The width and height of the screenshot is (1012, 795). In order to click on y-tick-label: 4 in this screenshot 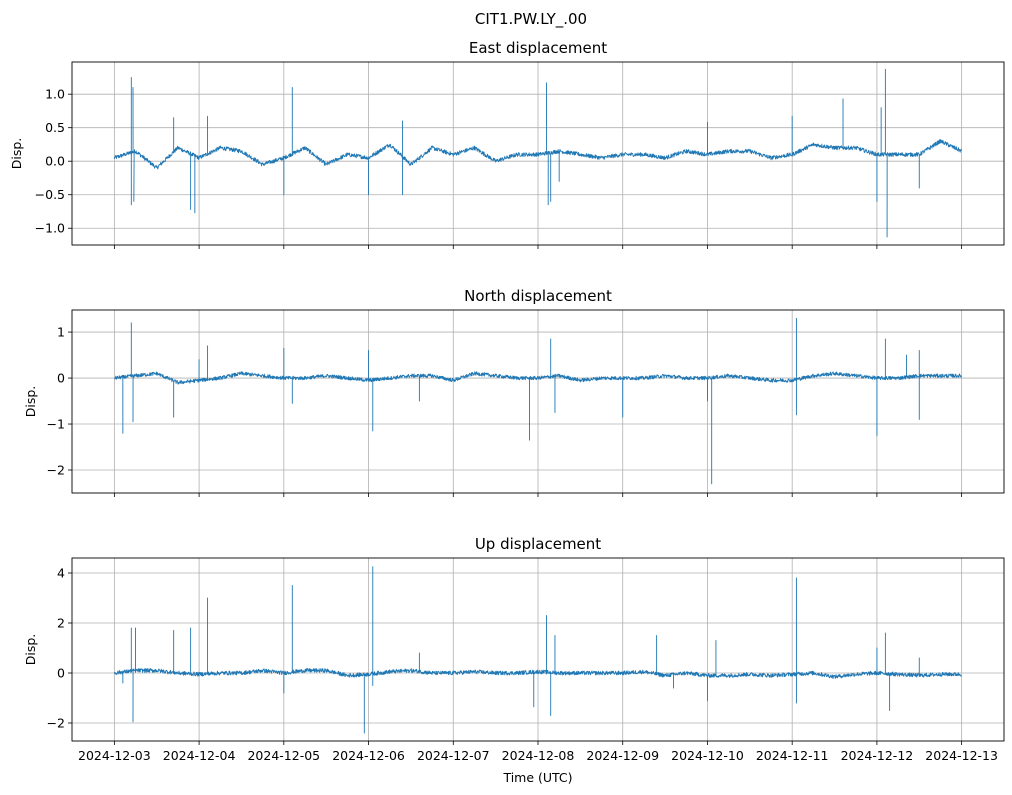, I will do `click(61, 573)`.